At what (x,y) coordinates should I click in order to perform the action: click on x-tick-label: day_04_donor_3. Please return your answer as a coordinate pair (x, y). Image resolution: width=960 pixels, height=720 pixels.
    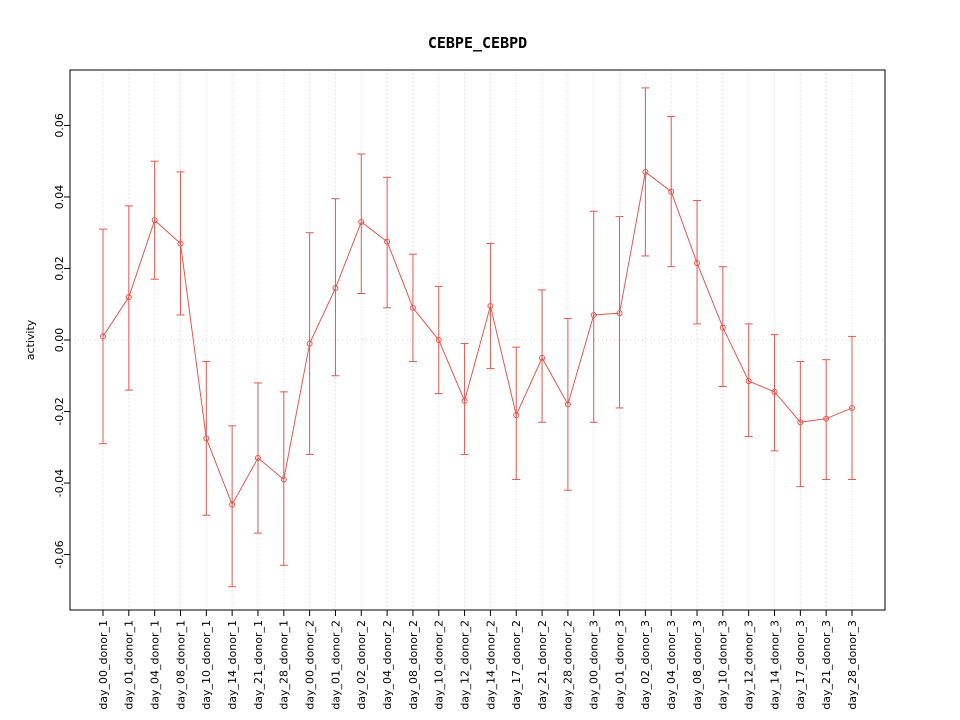
    Looking at the image, I should click on (671, 665).